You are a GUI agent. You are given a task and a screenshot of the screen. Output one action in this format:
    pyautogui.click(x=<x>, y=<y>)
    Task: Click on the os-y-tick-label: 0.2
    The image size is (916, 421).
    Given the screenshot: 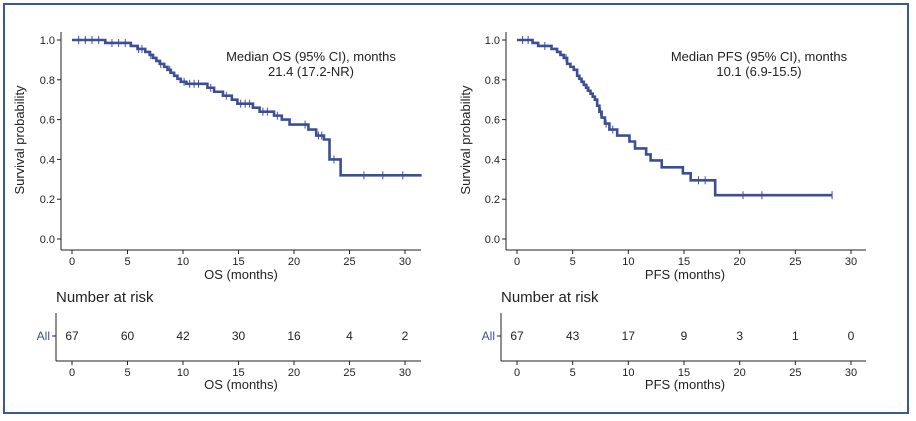 What is the action you would take?
    pyautogui.click(x=47, y=200)
    